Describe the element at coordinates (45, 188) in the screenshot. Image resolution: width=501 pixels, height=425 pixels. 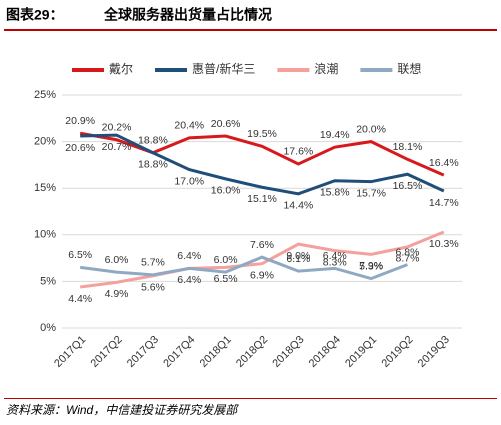
I see `y-tick-label: 15%` at that location.